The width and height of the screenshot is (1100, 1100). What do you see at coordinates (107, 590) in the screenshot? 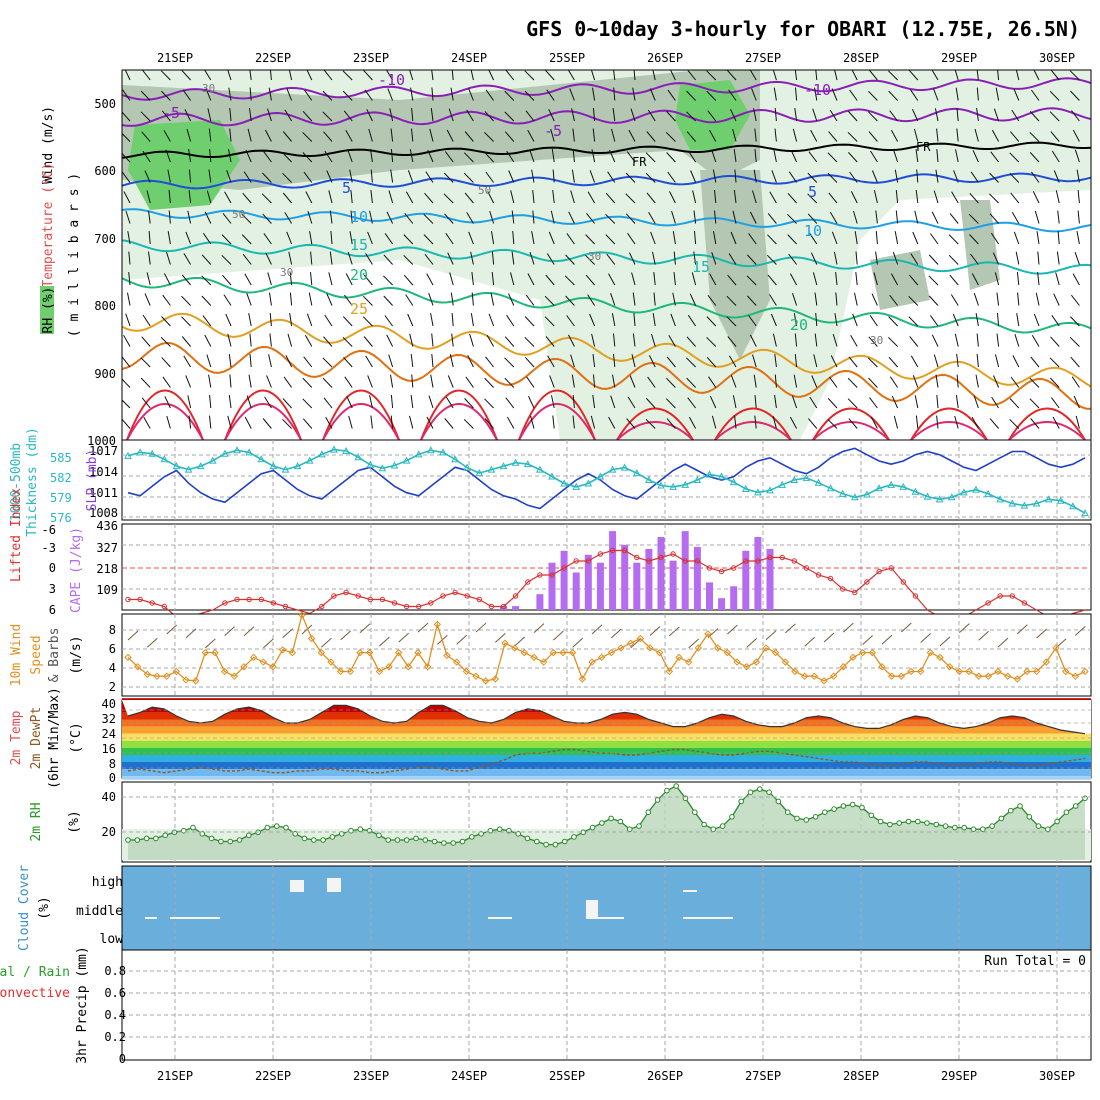
I see `cape-tick: 109` at bounding box center [107, 590].